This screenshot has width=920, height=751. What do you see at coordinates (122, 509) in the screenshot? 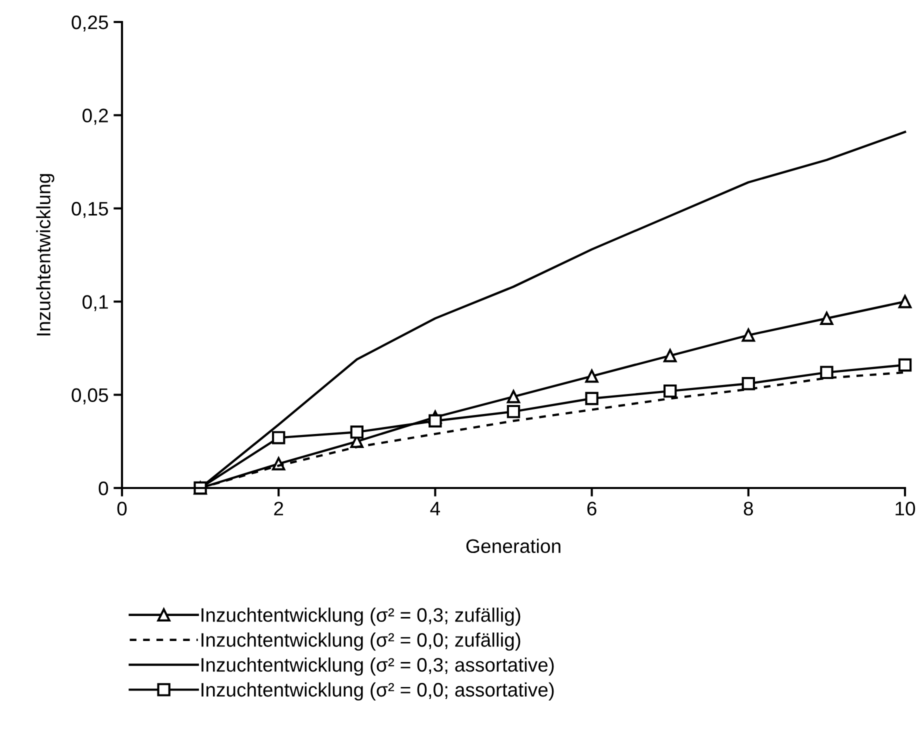
I see `x-tick-label: 0` at bounding box center [122, 509].